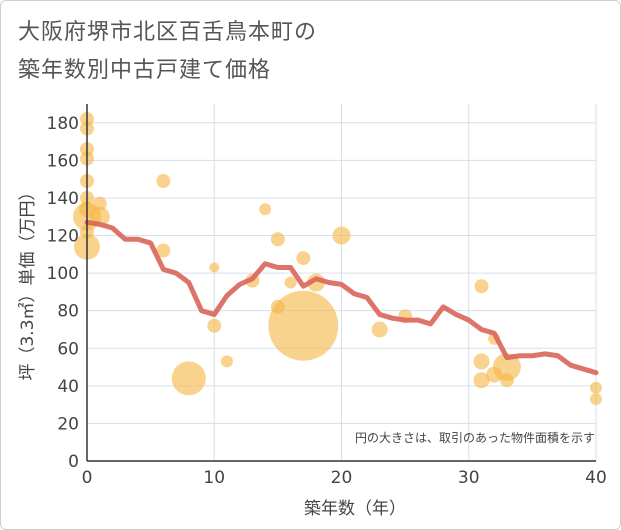  Describe the element at coordinates (63, 237) in the screenshot. I see `y-tick-label: 120` at that location.